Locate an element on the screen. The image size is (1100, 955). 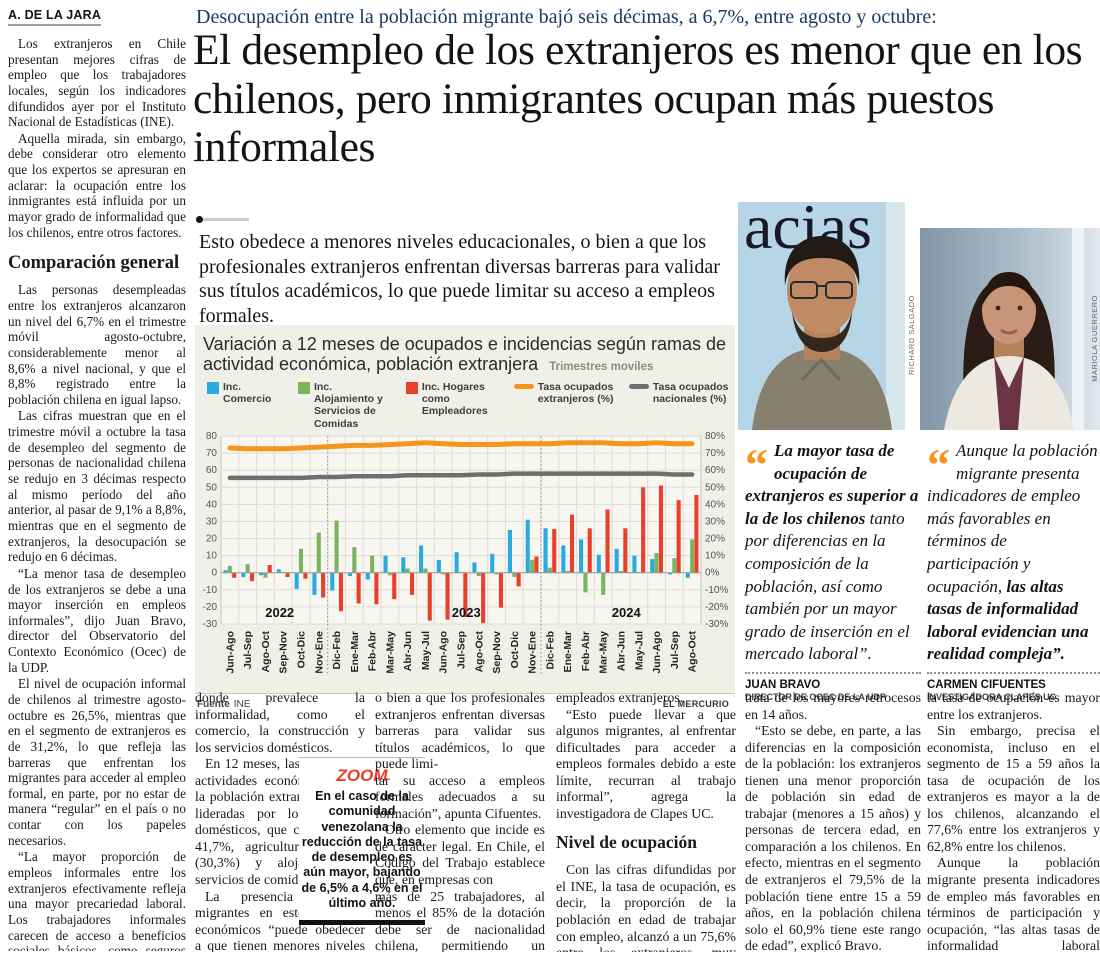
svg-text: 2023 is located at coordinates (466, 612).